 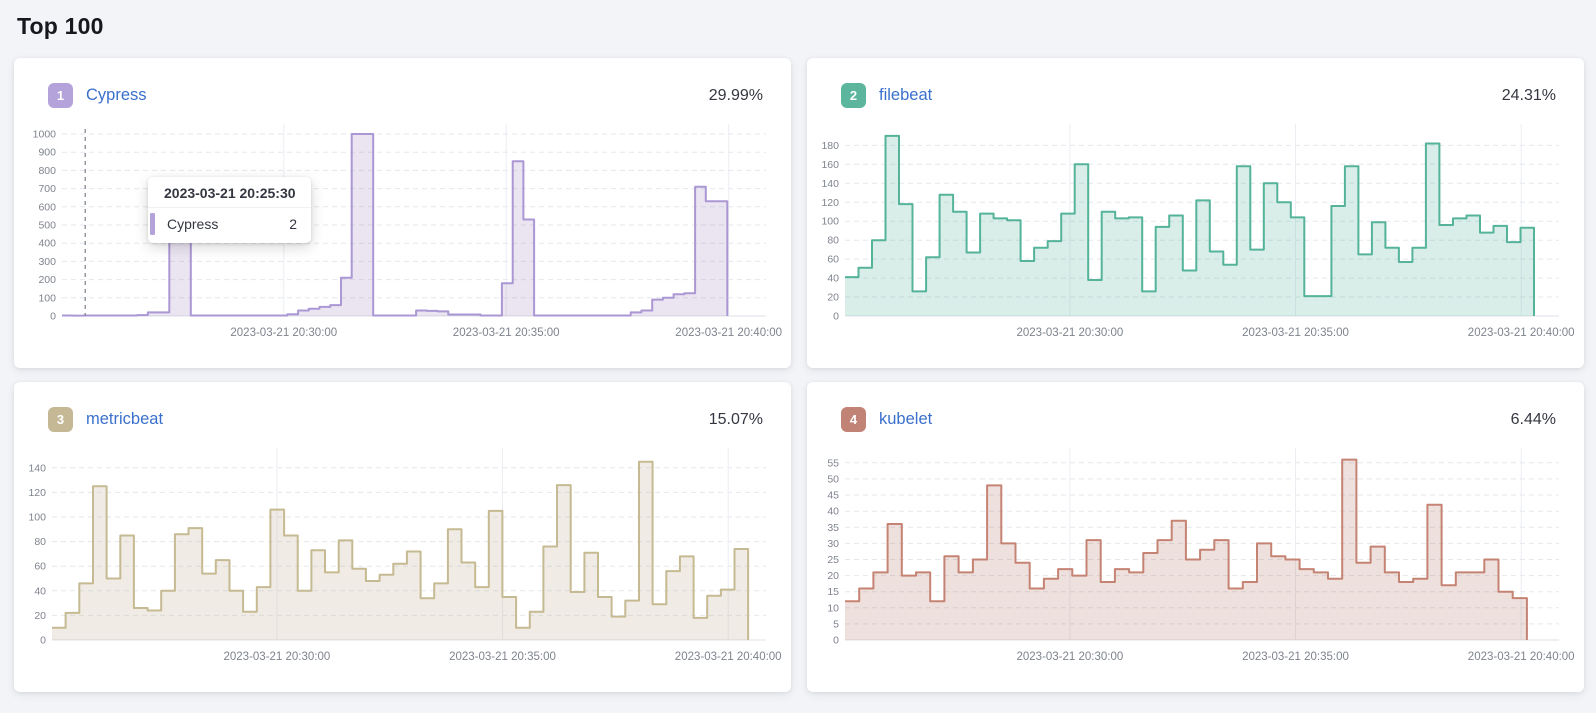 What do you see at coordinates (229, 225) in the screenshot?
I see `tooltip-series-row: Cypress 2` at bounding box center [229, 225].